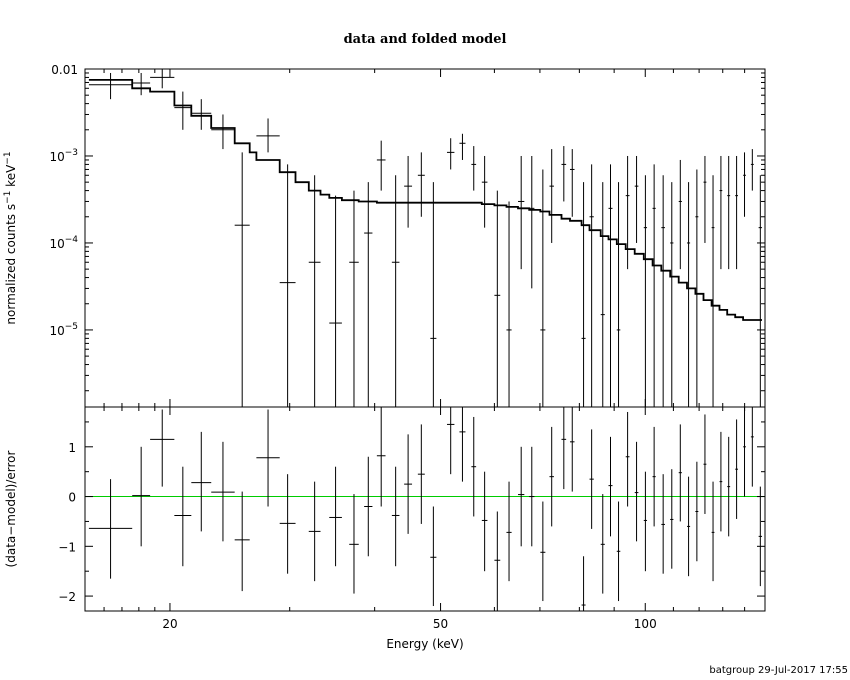 This screenshot has width=850, height=680. What do you see at coordinates (11, 508) in the screenshot?
I see `bottom-ylabel: (data−model)/error` at bounding box center [11, 508].